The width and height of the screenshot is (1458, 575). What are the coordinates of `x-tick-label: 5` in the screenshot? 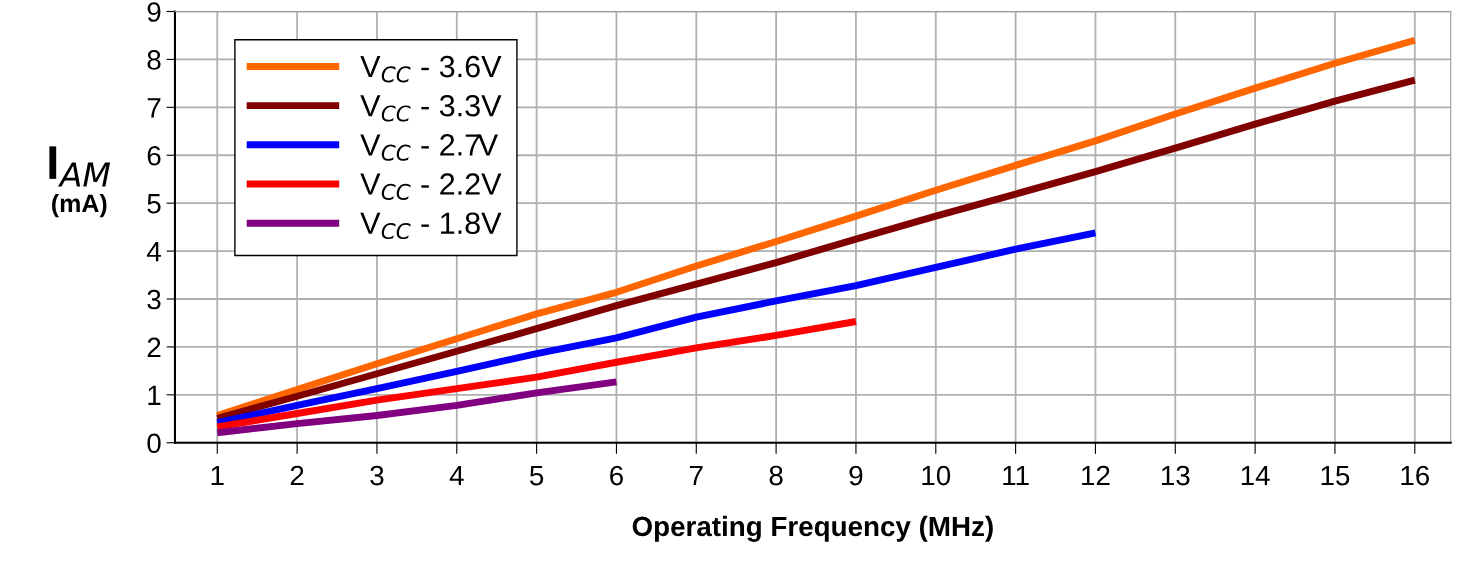 It's located at (537, 475).